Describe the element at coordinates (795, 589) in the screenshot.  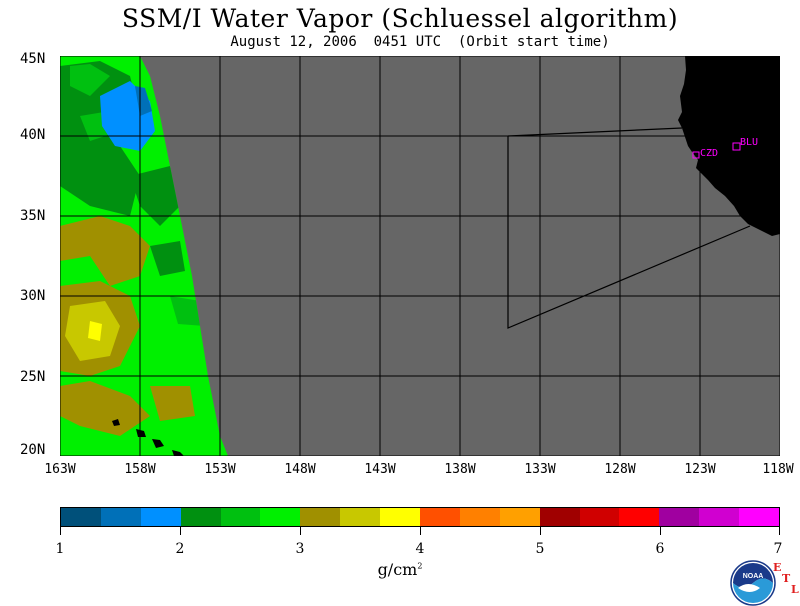
I see `corner-mark-l: L` at that location.